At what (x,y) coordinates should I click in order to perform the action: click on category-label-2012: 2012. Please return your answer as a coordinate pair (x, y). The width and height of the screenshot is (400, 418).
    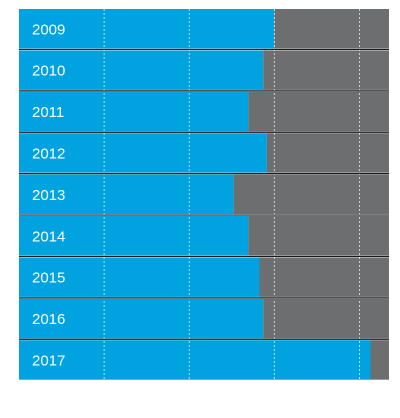
    Looking at the image, I should click on (48, 153).